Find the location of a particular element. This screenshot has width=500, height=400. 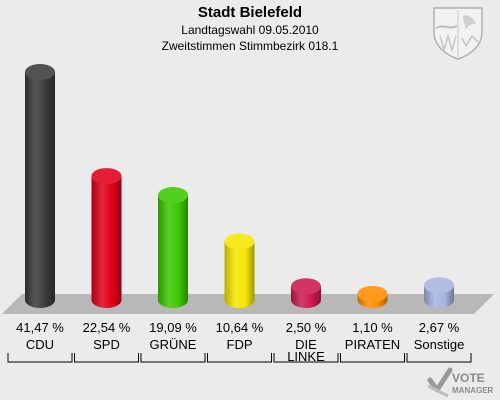

category-bracket-spd is located at coordinates (106, 358).